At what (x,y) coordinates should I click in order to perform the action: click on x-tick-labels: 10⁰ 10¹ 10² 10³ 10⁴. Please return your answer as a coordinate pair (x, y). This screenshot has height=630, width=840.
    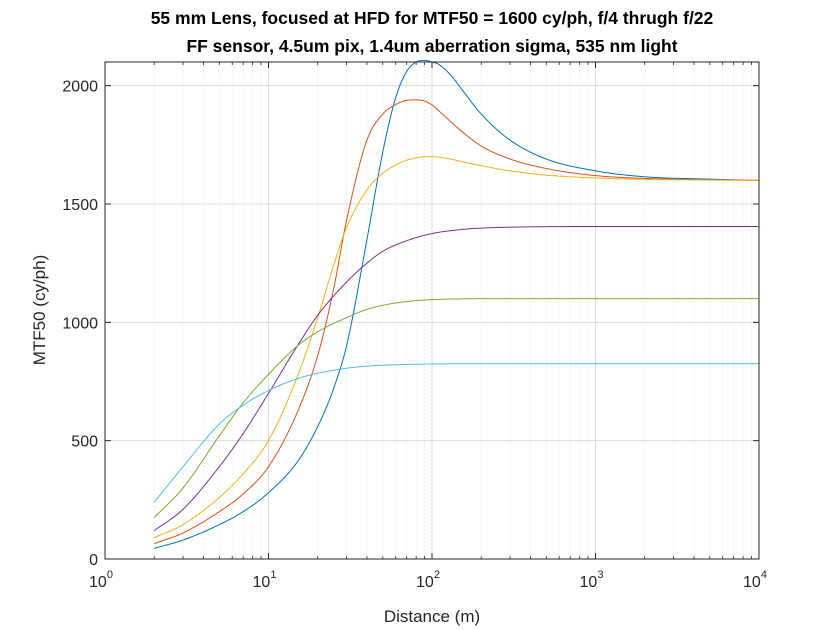
    Looking at the image, I should click on (428, 580).